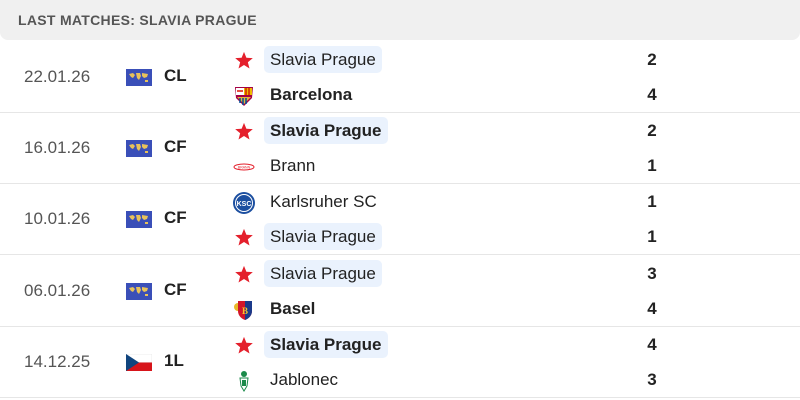  Describe the element at coordinates (323, 201) in the screenshot. I see `team-name: Karlsruher SC` at that location.